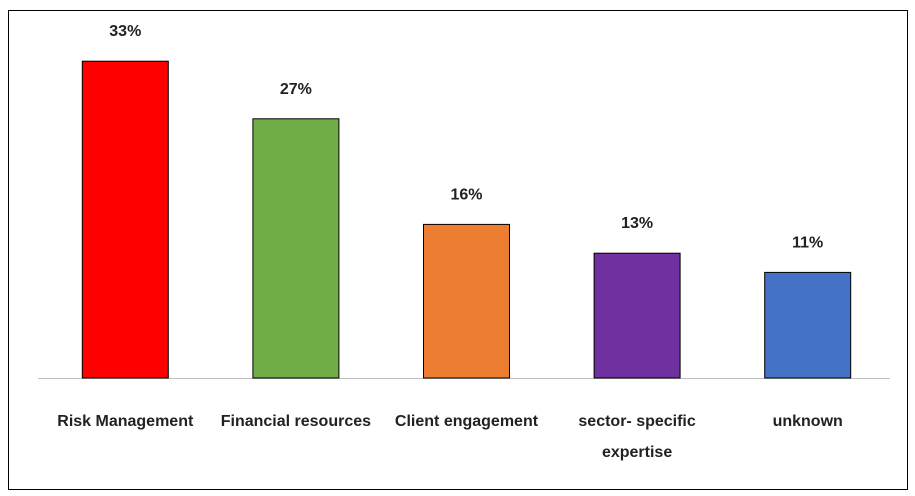 This screenshot has height=496, width=915. What do you see at coordinates (466, 194) in the screenshot?
I see `data-label: 16%` at bounding box center [466, 194].